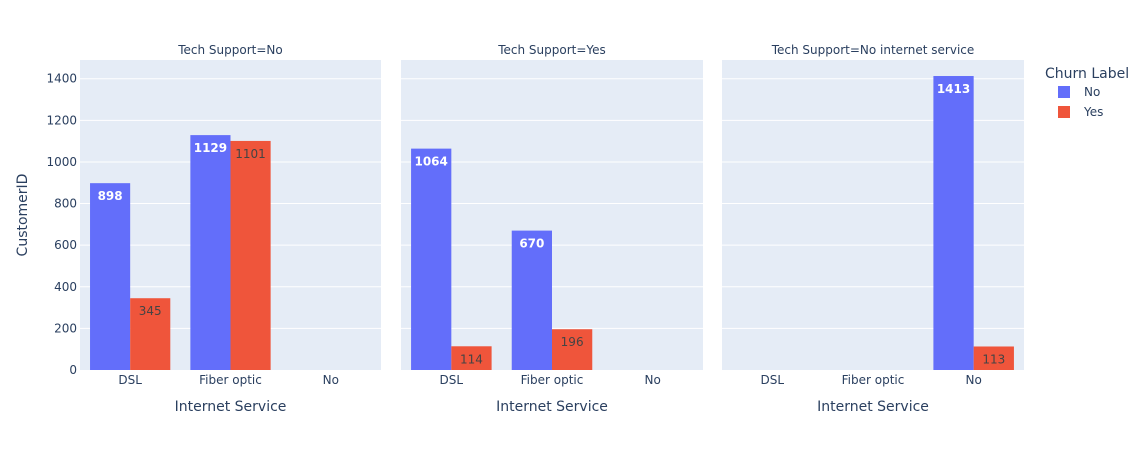 Image resolution: width=1138 pixels, height=450 pixels. What do you see at coordinates (61, 79) in the screenshot?
I see `y-tick-label: 1400` at bounding box center [61, 79].